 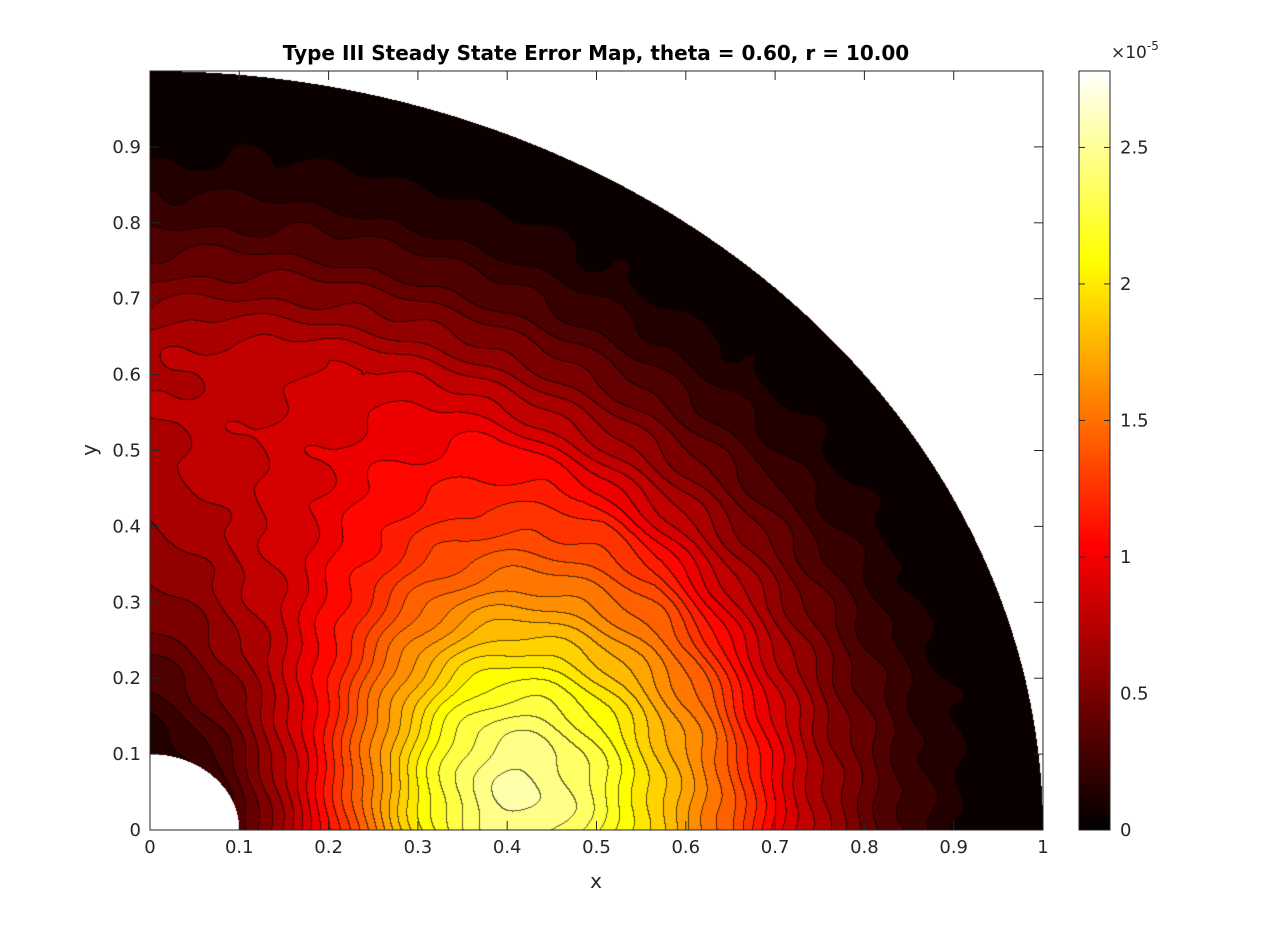 I want to click on y-tick-label: 0.2, so click(x=126, y=678).